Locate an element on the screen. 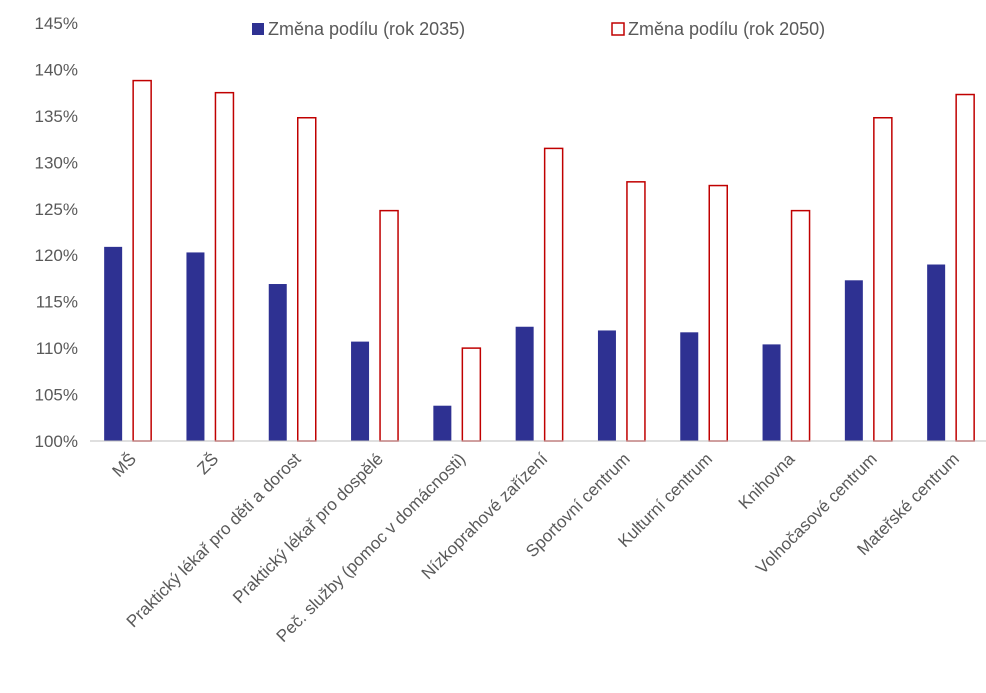 The image size is (986, 693). y-tick-label: 110% is located at coordinates (57, 348).